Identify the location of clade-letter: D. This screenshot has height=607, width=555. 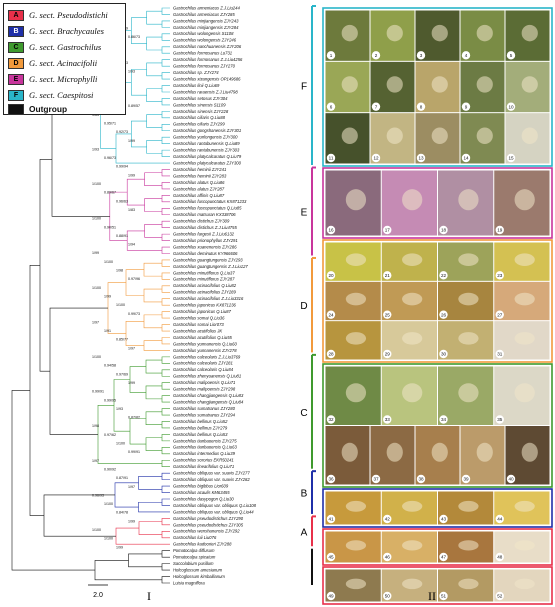
(303, 306).